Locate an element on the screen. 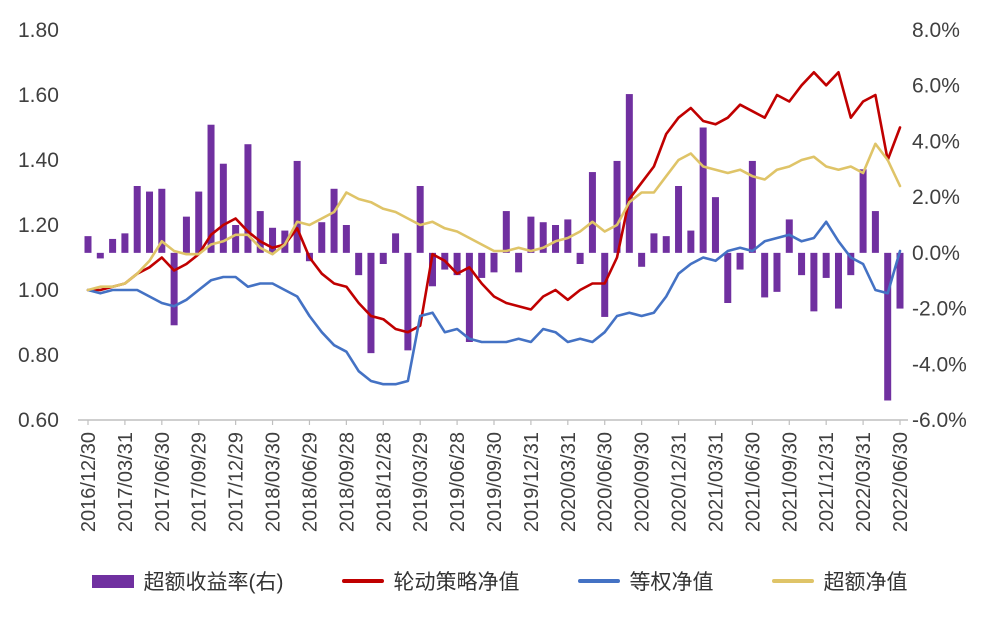 The image size is (999, 621). svg-text: 1.20 is located at coordinates (38, 225).